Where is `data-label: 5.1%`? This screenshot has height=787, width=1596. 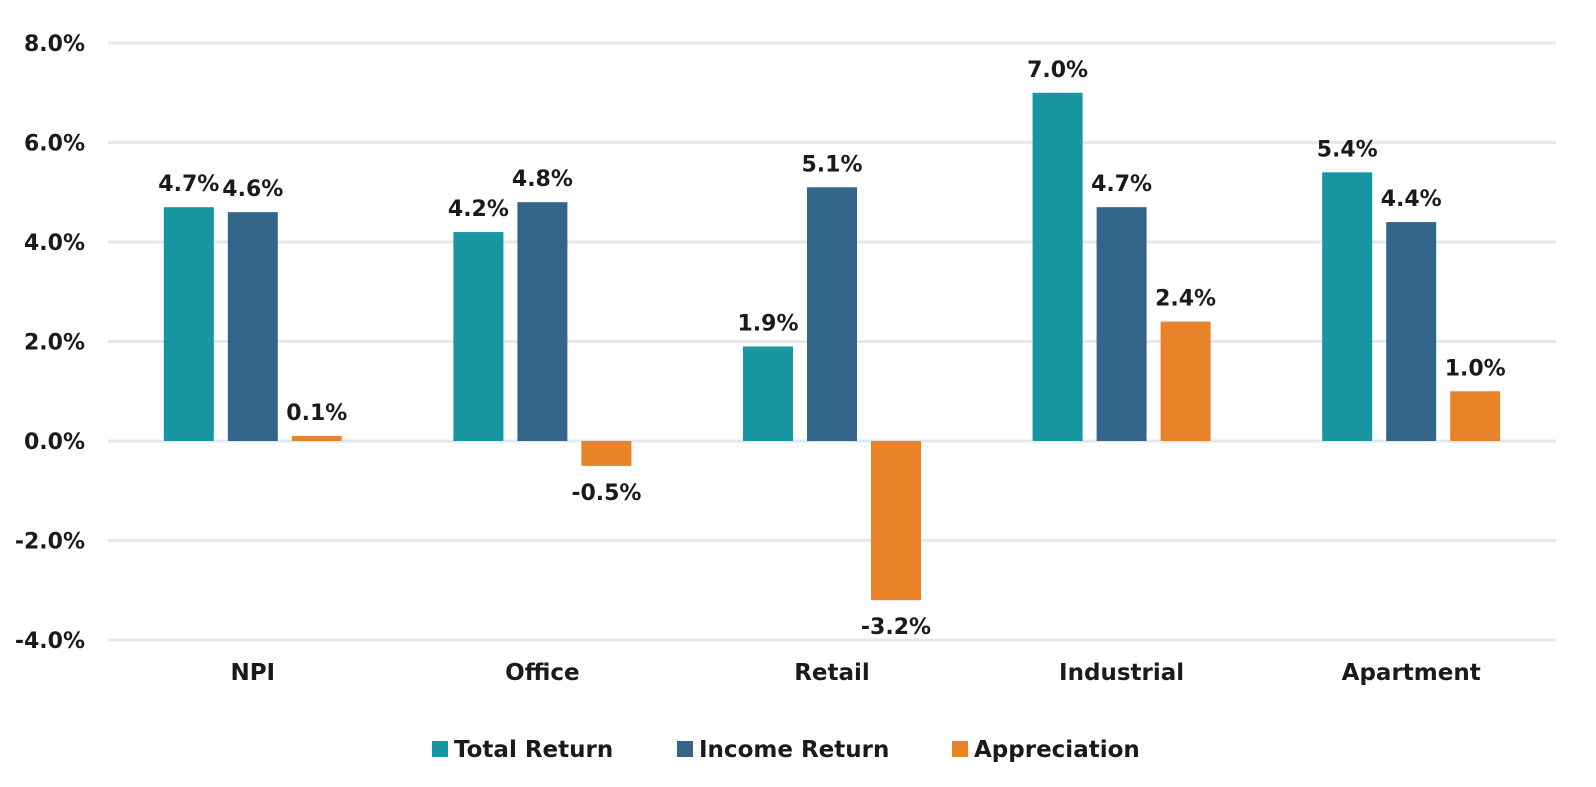 data-label: 5.1% is located at coordinates (831, 164).